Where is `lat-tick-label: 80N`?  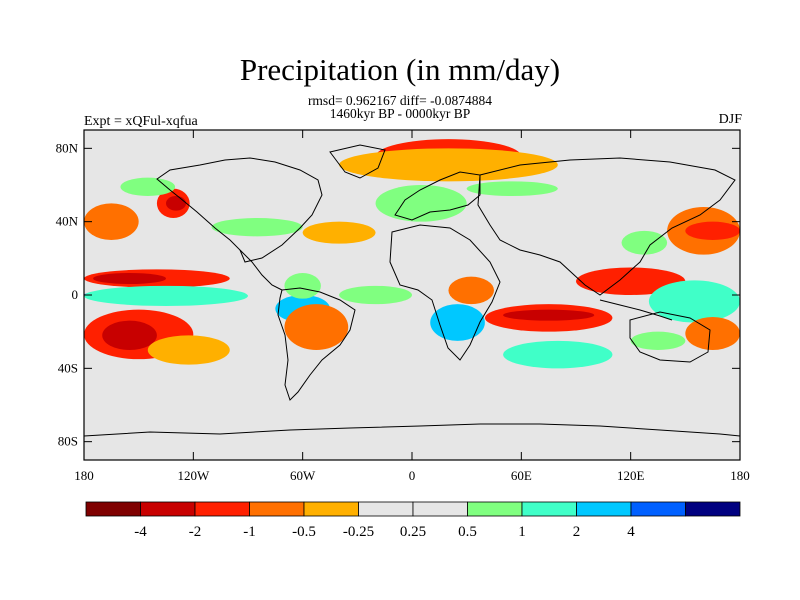
lat-tick-label: 80N is located at coordinates (67, 147).